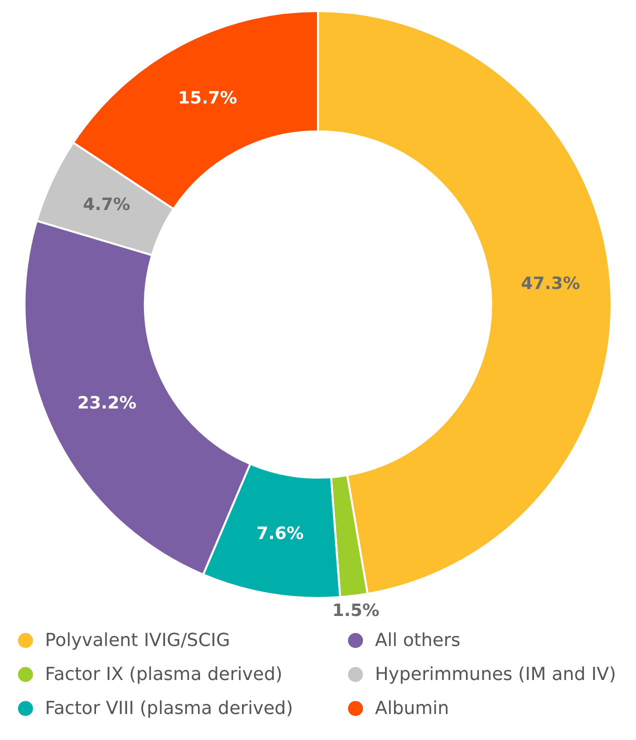 This screenshot has height=740, width=636. What do you see at coordinates (550, 284) in the screenshot?
I see `data-label: 47.3%` at bounding box center [550, 284].